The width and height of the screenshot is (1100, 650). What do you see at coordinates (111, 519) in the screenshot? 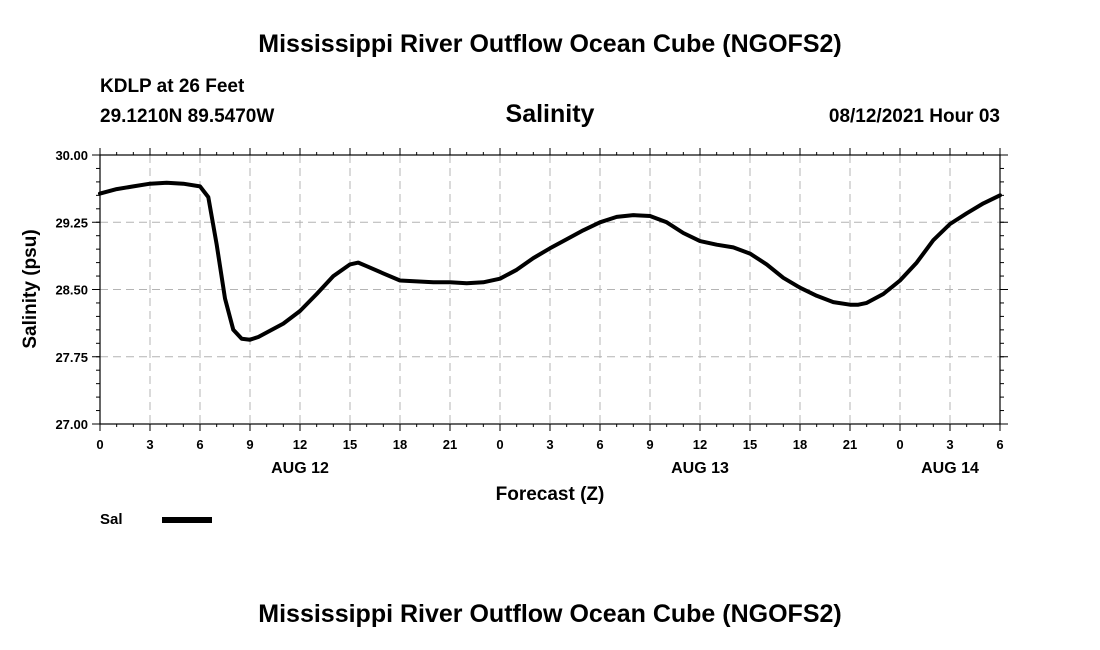
I see `legend-label-sal: Sal` at bounding box center [111, 519].